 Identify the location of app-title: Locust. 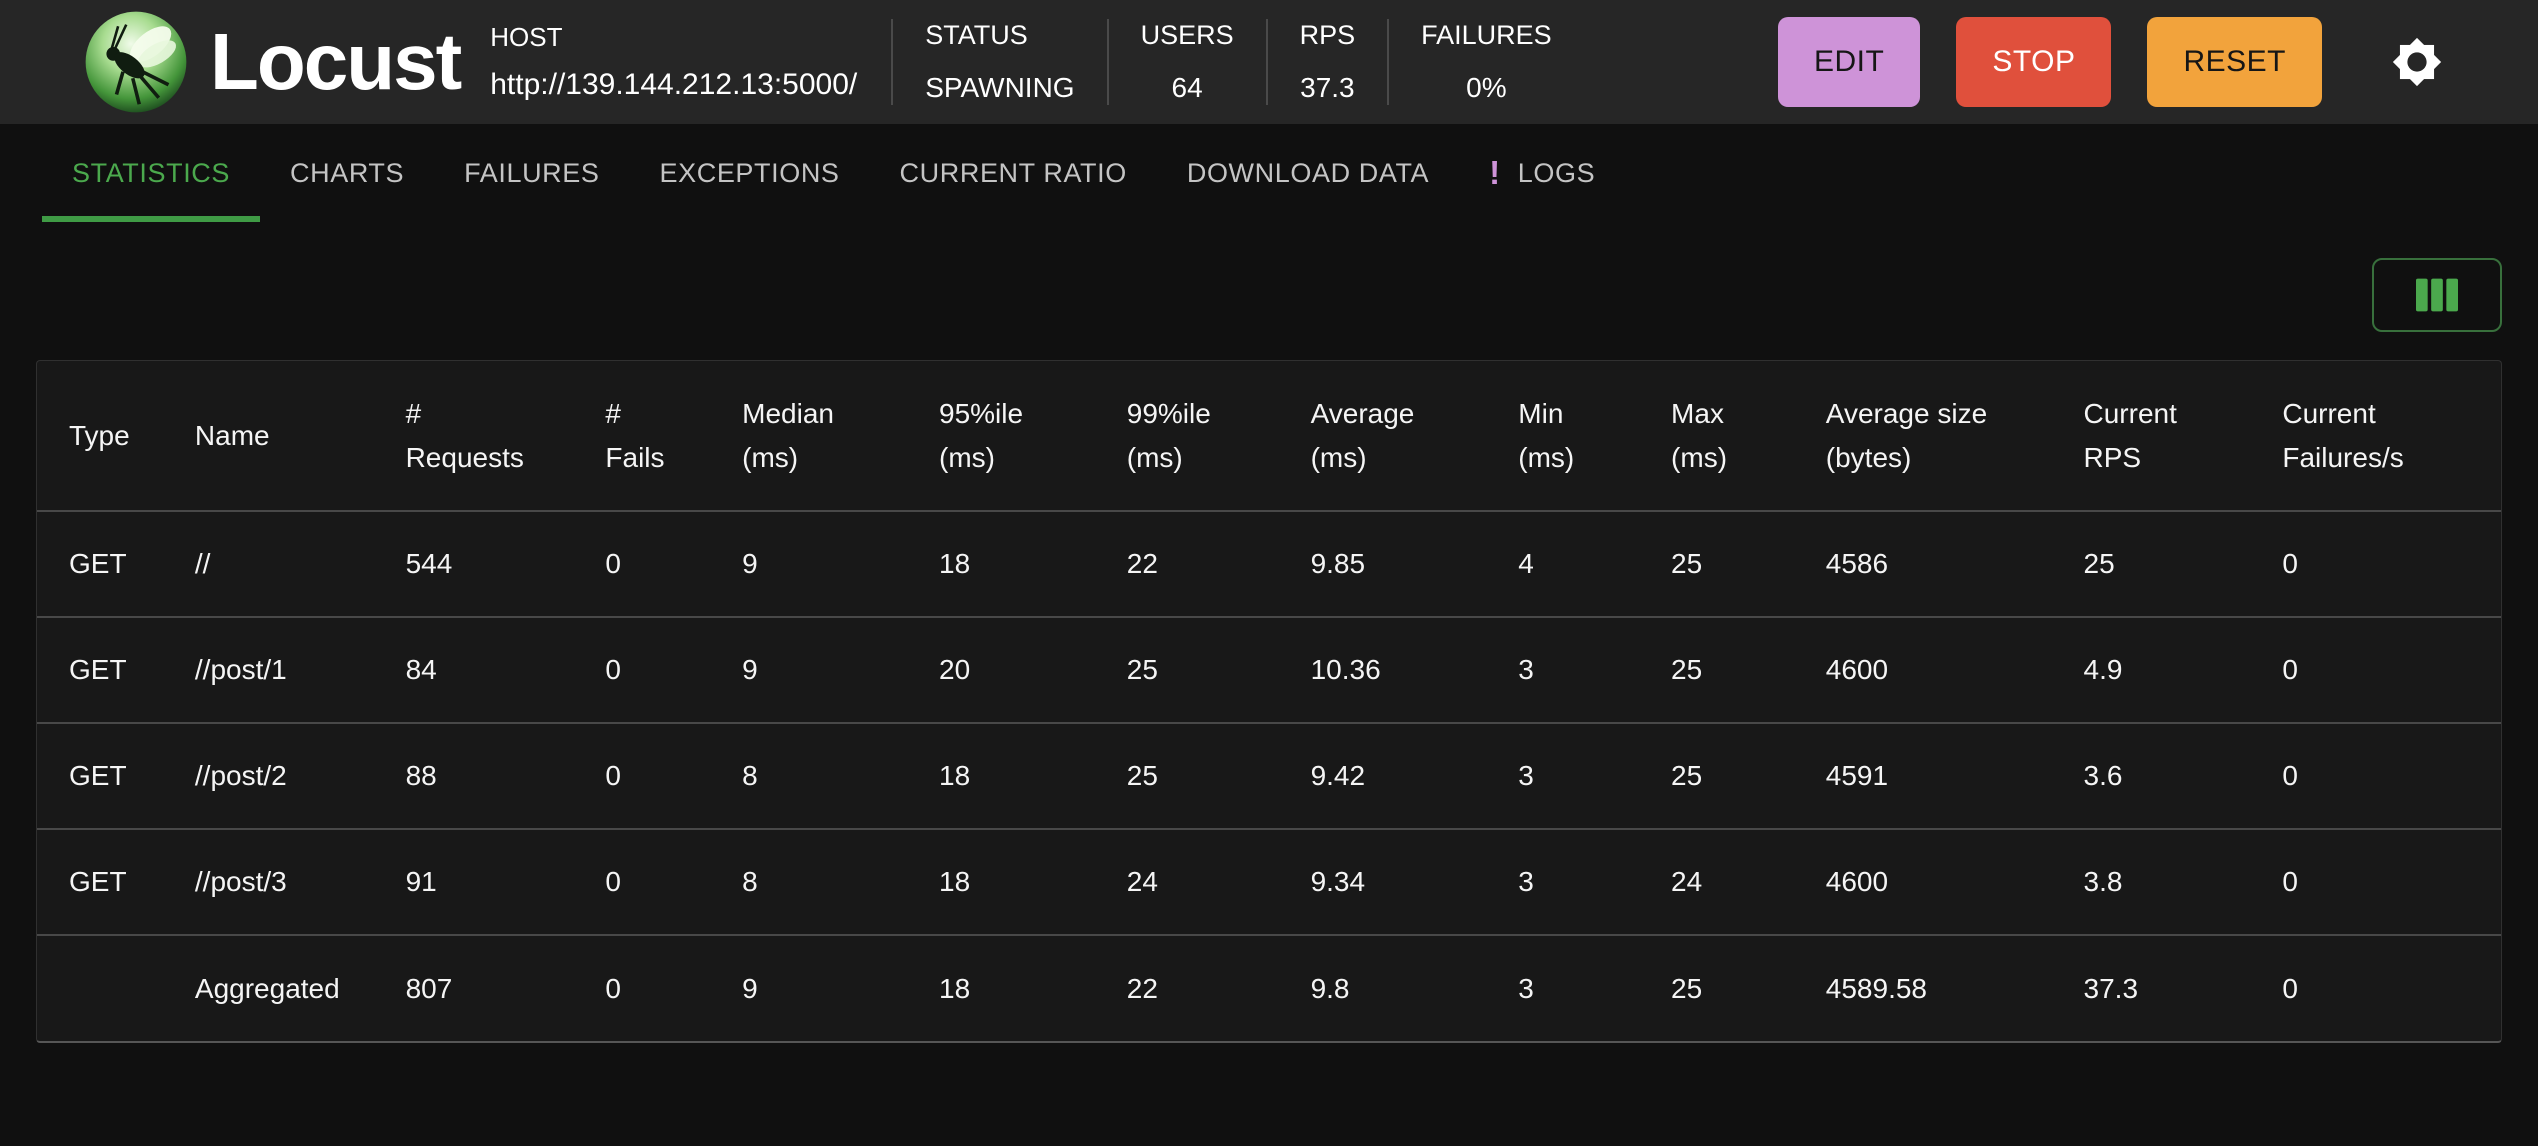
(336, 61).